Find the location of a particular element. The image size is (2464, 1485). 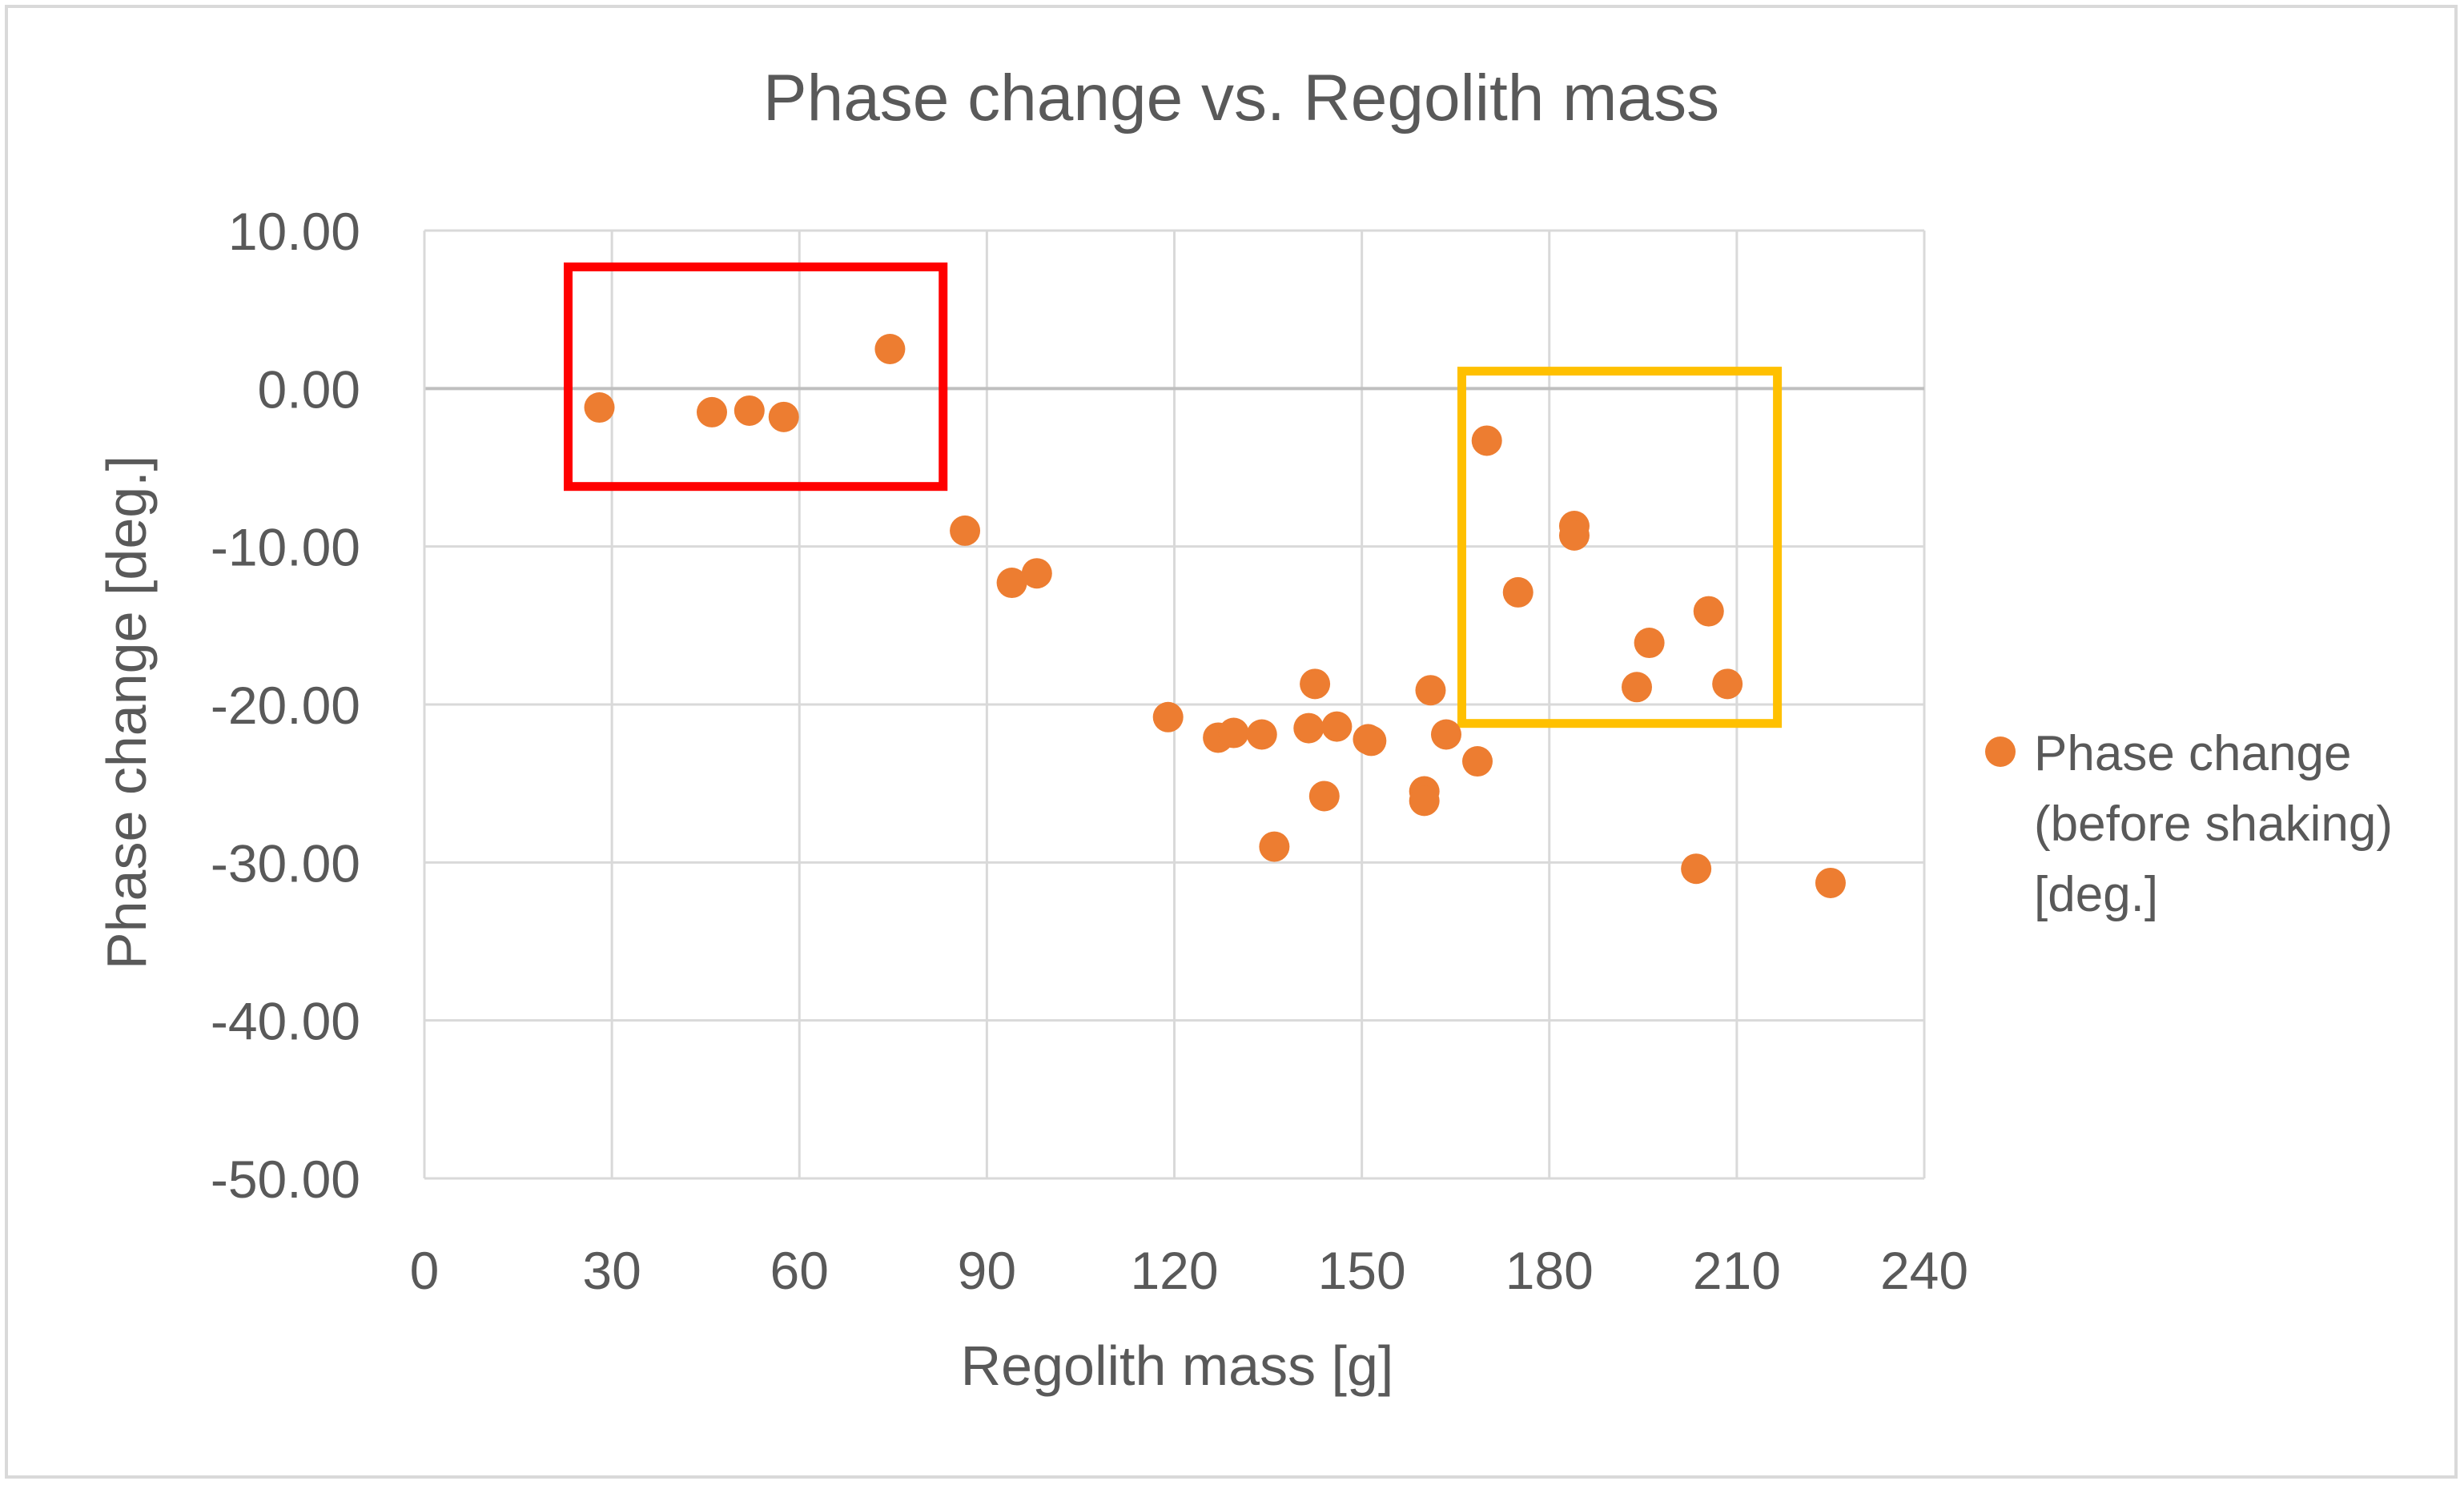

x-tick-label: 60 is located at coordinates (799, 1270).